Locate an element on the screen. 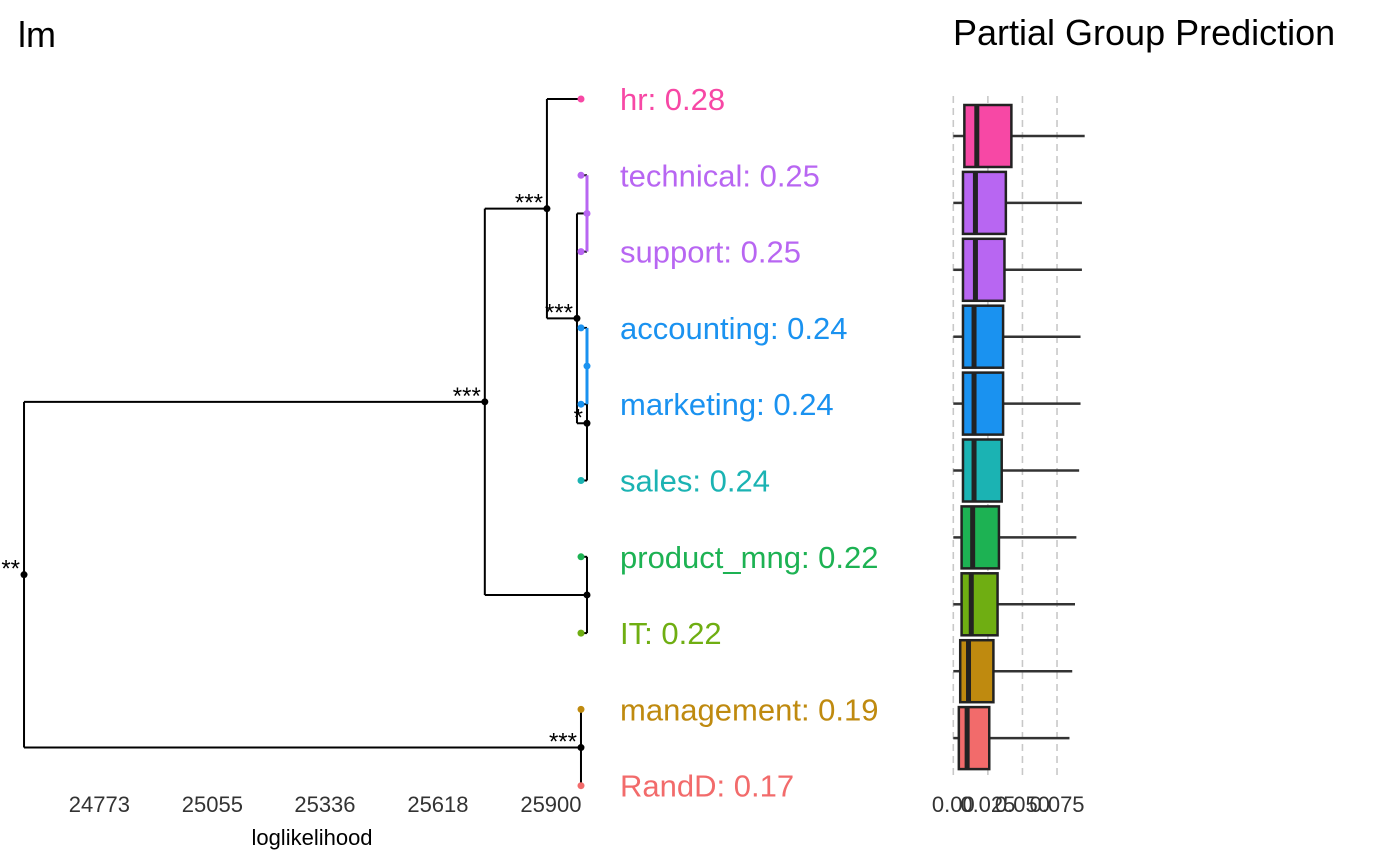  significance-n_mr: *** is located at coordinates (563, 742).